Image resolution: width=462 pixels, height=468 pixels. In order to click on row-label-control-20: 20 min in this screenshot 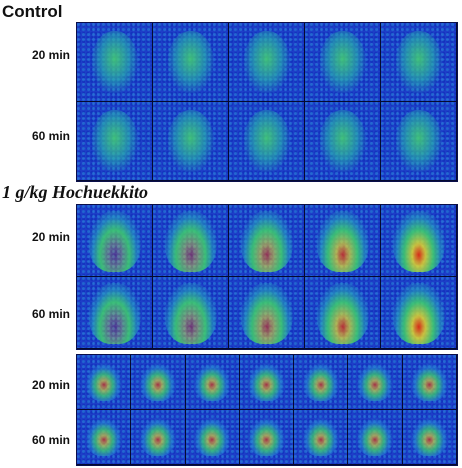, I will do `click(50, 55)`.